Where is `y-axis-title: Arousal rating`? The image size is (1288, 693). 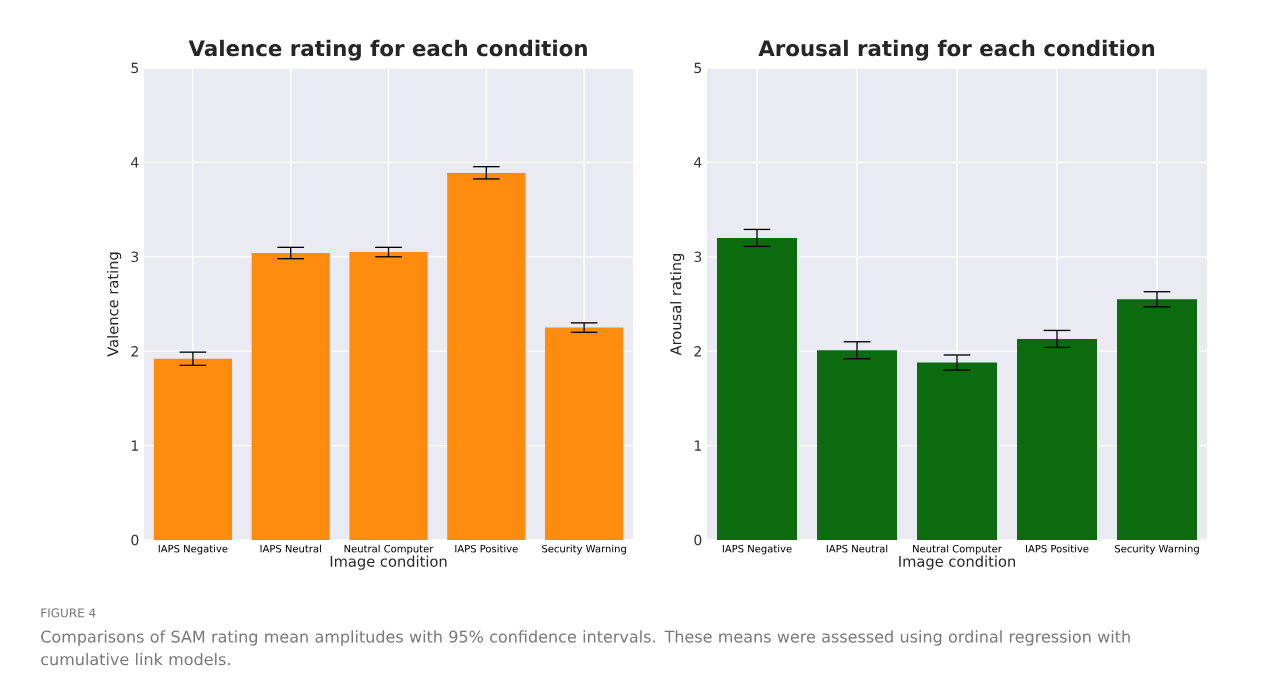
y-axis-title: Arousal rating is located at coordinates (677, 304).